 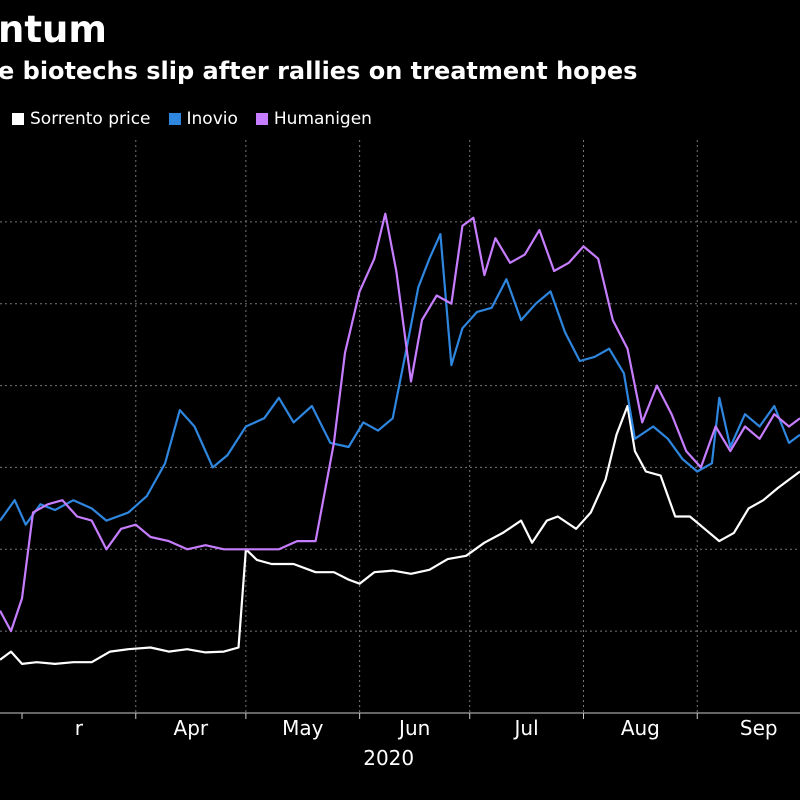 What do you see at coordinates (191, 728) in the screenshot?
I see `x-tick-label: Apr` at bounding box center [191, 728].